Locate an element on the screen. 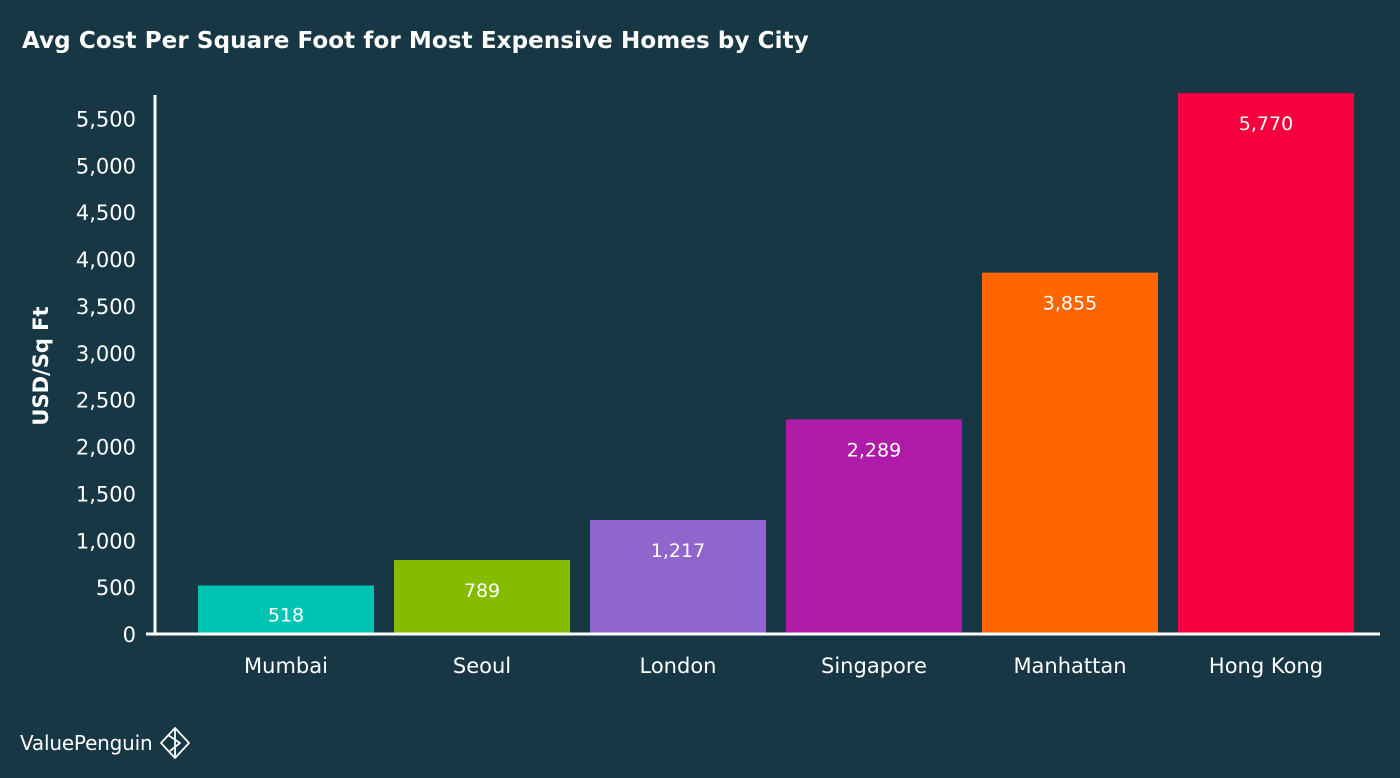 Image resolution: width=1400 pixels, height=778 pixels. x-tick-label: Seoul is located at coordinates (482, 666).